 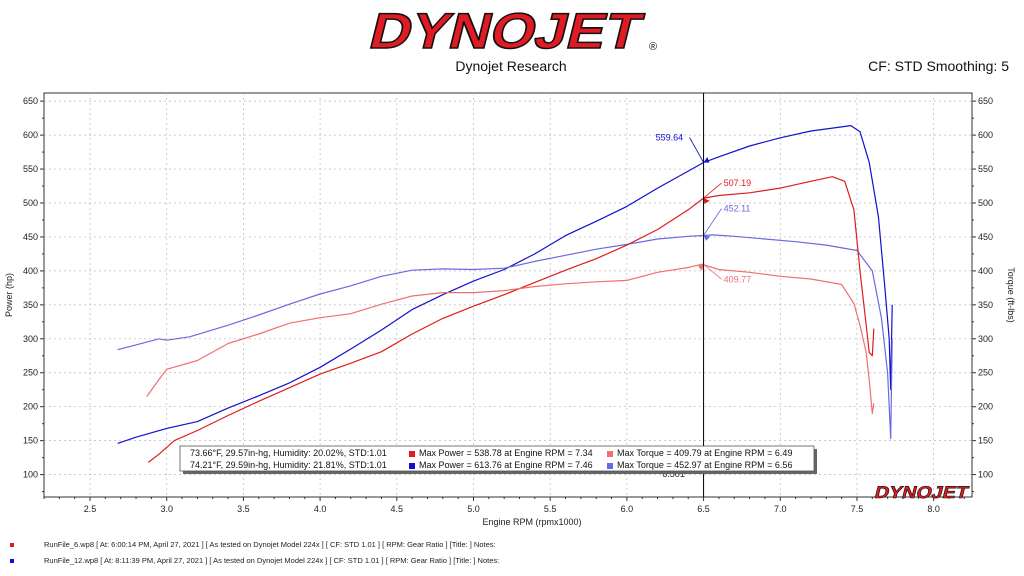 What do you see at coordinates (504, 505) in the screenshot?
I see `rpm-axis-ticks: 2.5 3.0 3.5 4.0 4.5 5.0 5.5 6.0 6.5 7.0 7.5 8.0` at bounding box center [504, 505].